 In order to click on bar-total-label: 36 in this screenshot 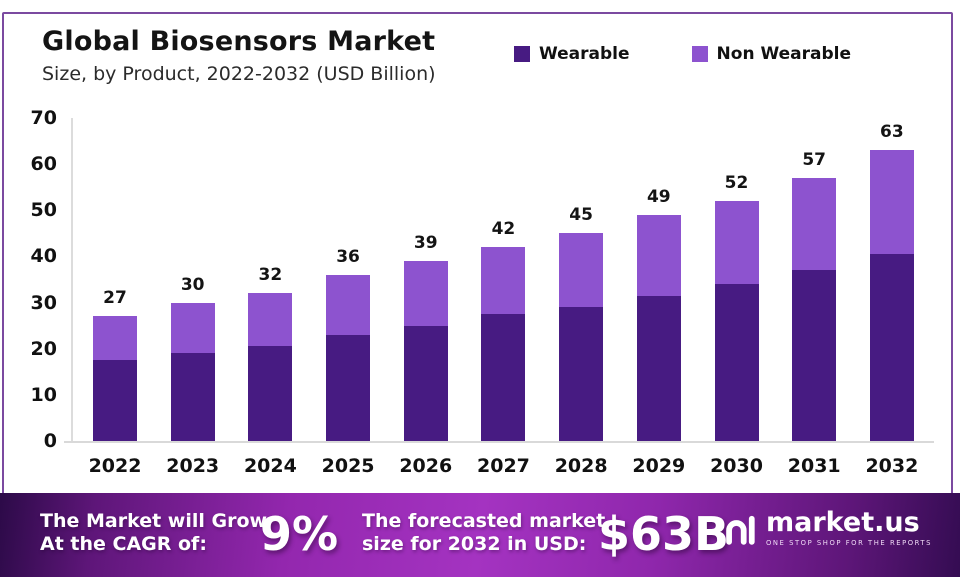, I will do `click(348, 256)`.